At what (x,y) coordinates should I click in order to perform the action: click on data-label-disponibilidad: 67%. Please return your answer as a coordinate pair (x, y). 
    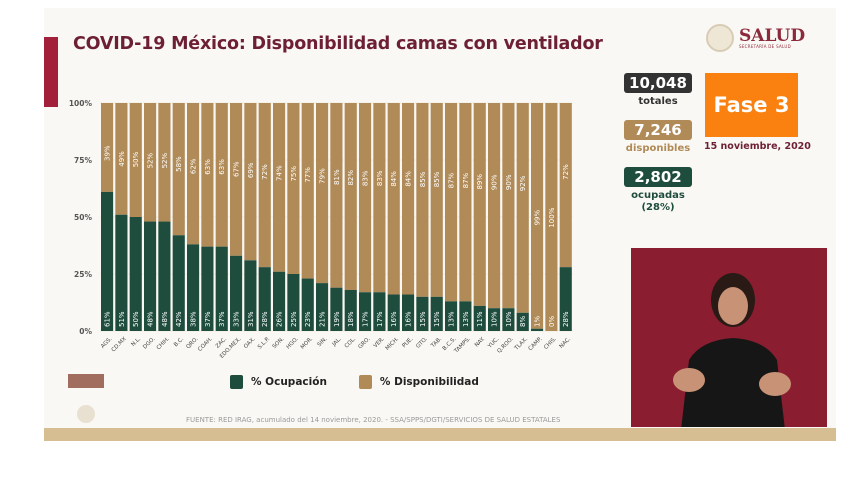
    Looking at the image, I should click on (237, 169).